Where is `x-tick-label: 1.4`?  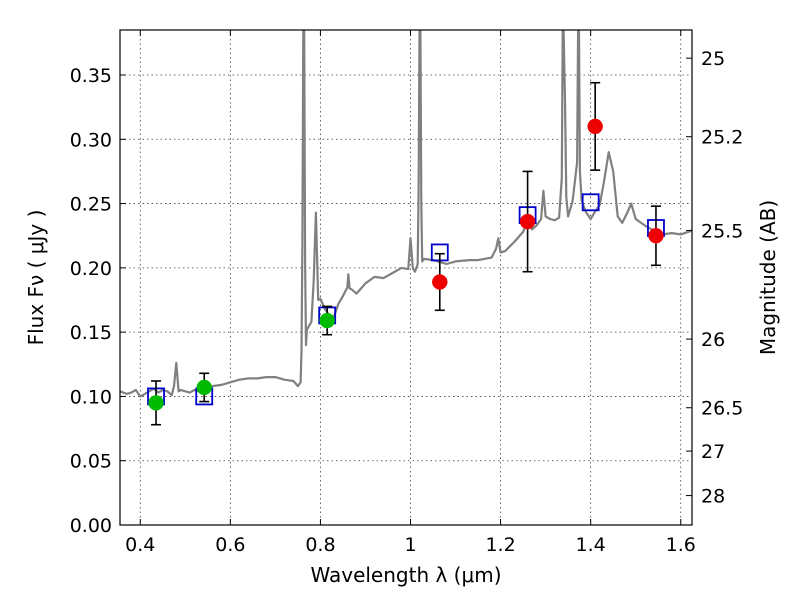 x-tick-label: 1.4 is located at coordinates (591, 545).